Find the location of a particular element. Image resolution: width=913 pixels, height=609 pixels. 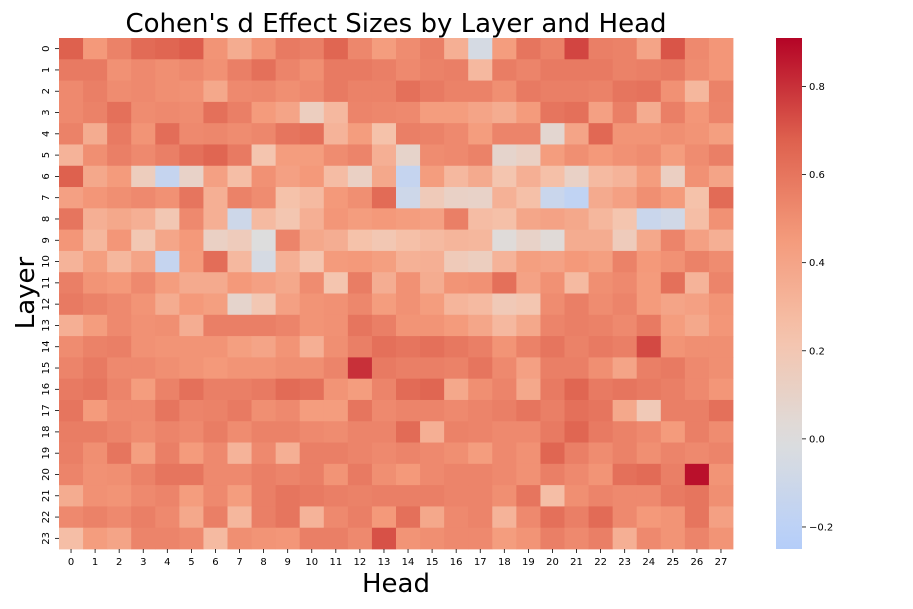

y-tick-label: 0 is located at coordinates (46, 48).